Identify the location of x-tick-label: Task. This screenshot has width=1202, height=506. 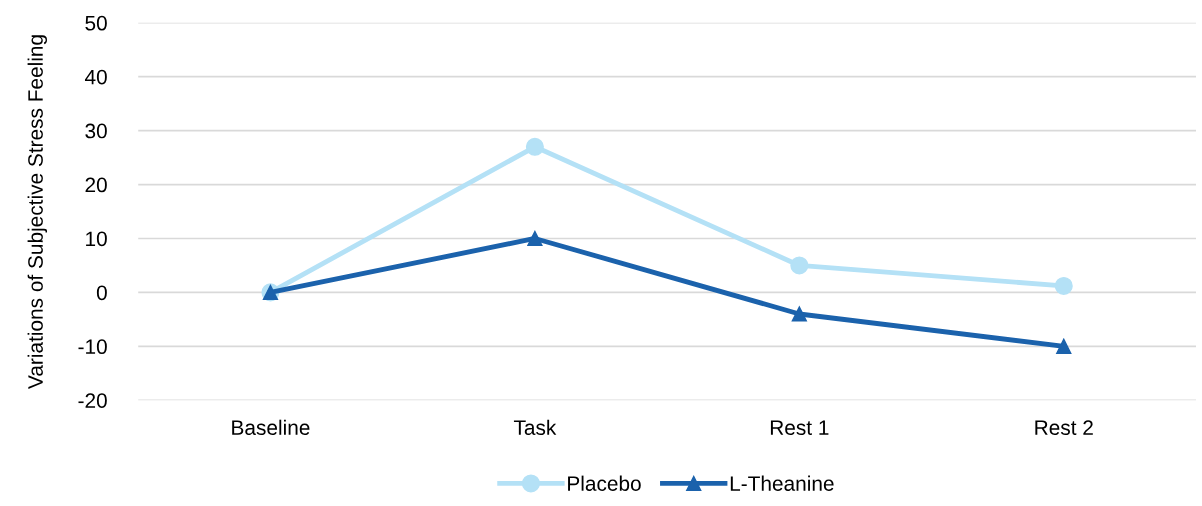
(535, 427).